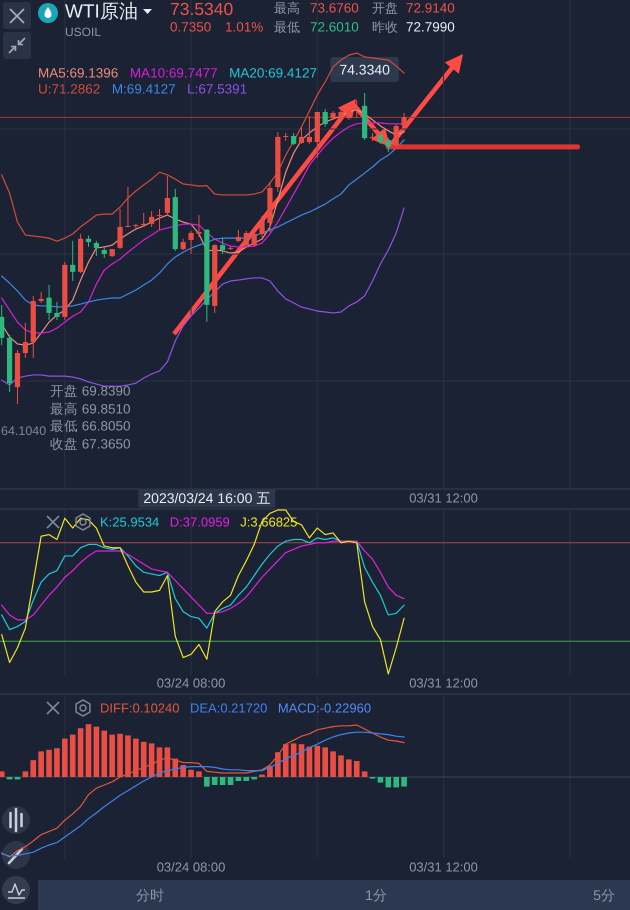  I want to click on text: 64.1040, so click(23, 431).